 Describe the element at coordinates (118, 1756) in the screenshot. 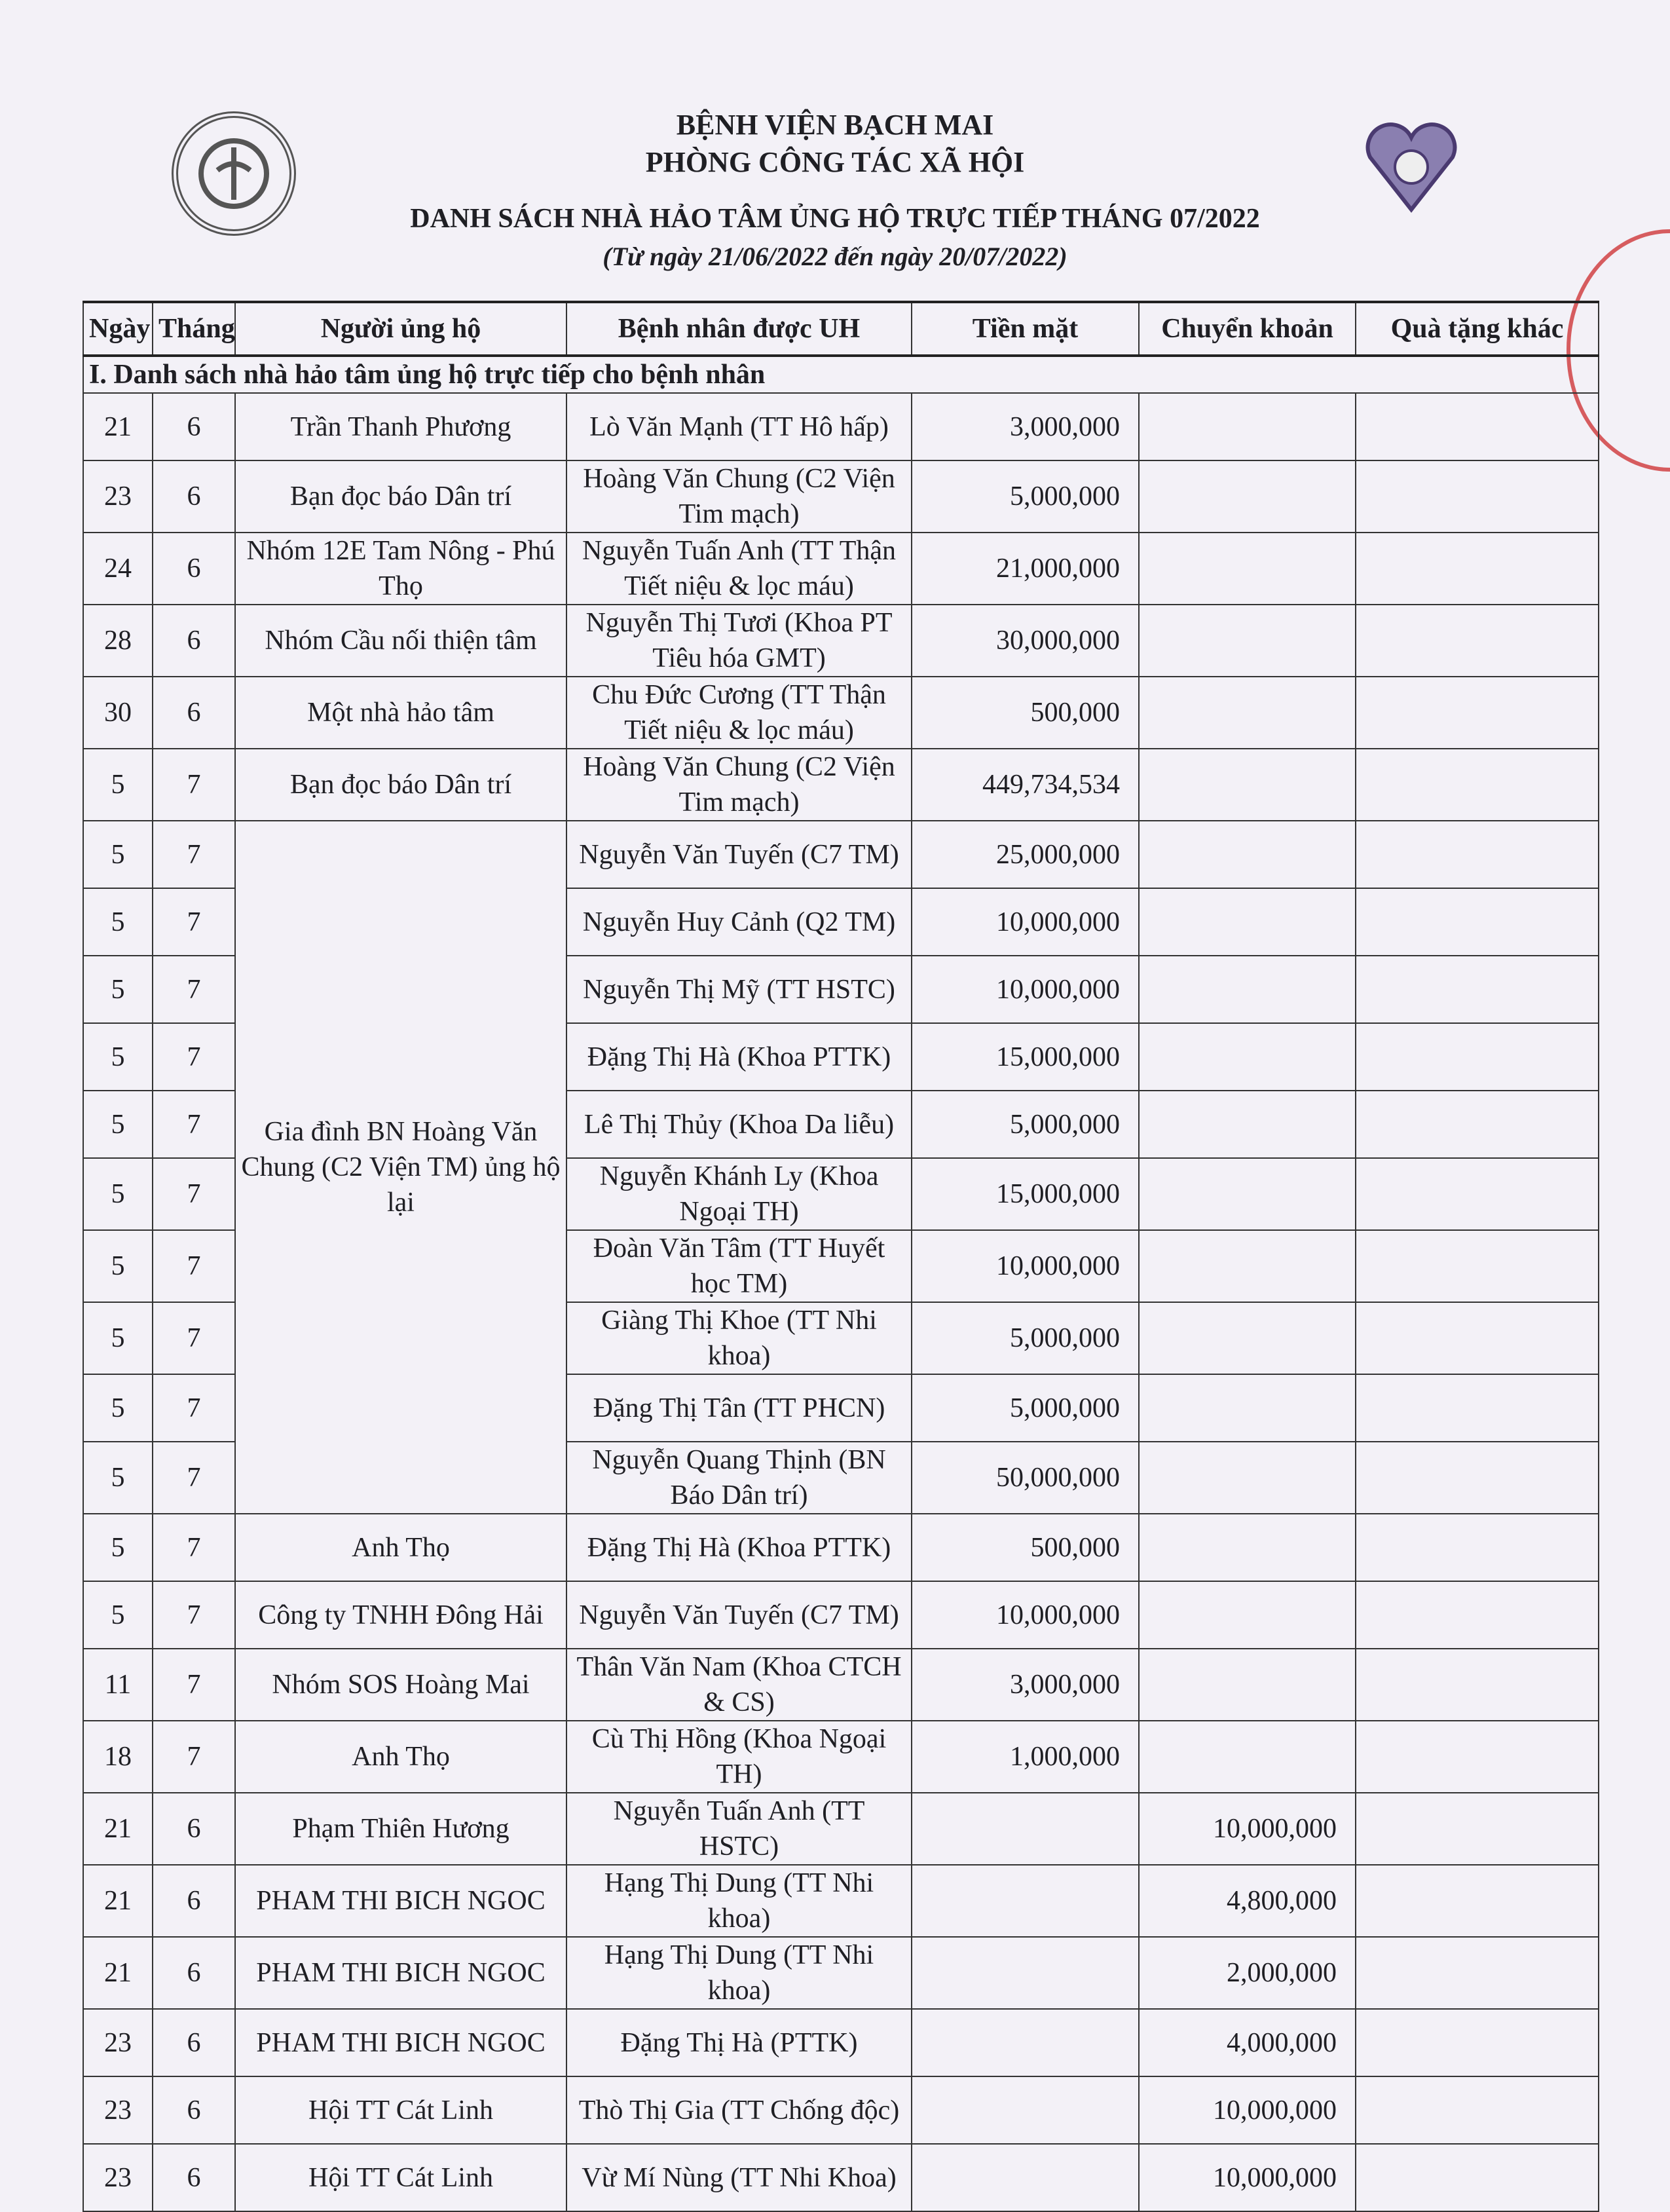

I see `cell-day: 18` at that location.